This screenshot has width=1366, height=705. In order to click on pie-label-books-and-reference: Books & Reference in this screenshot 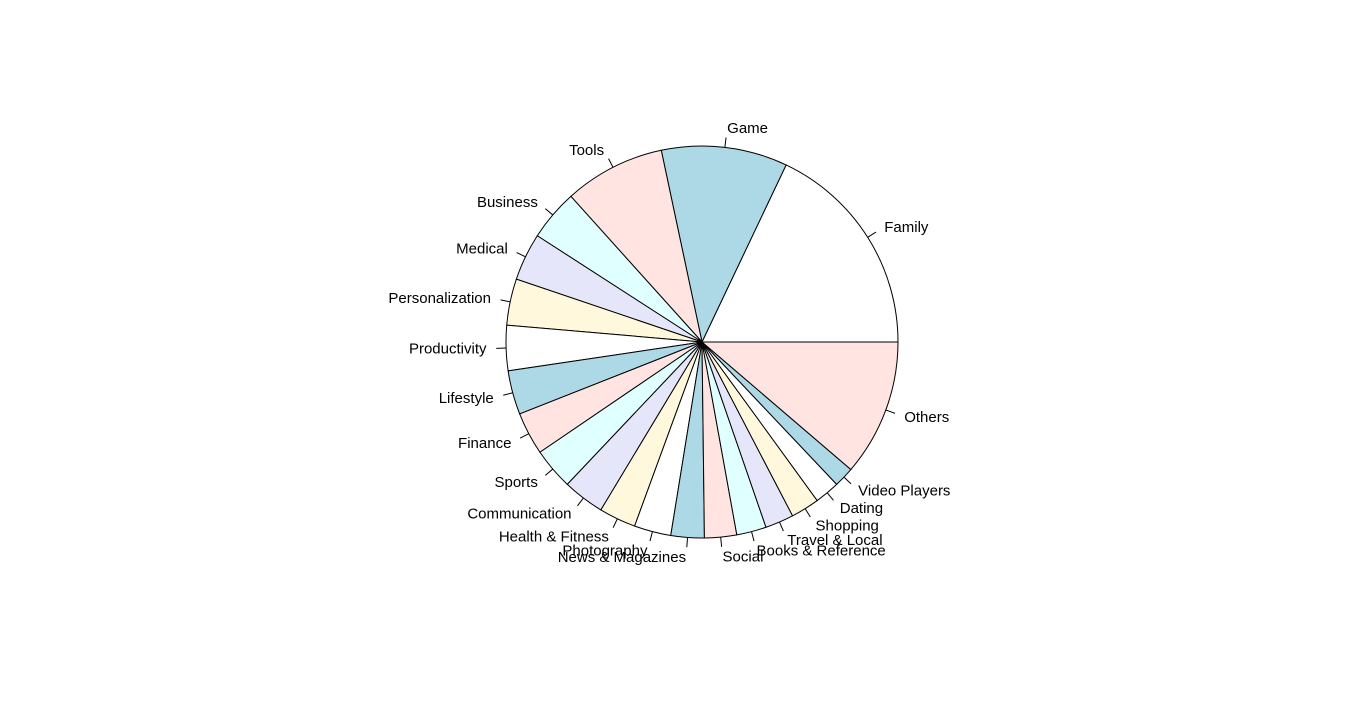, I will do `click(821, 551)`.